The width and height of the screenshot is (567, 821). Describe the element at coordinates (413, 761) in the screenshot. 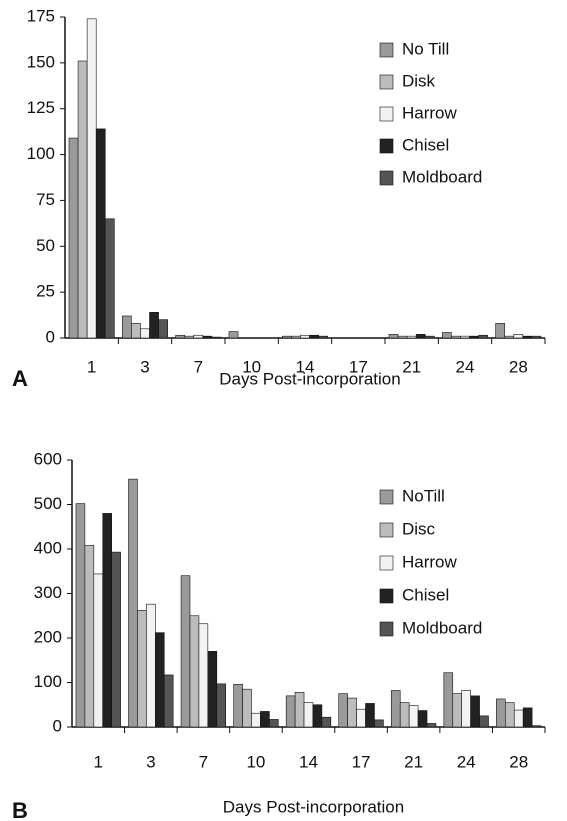

I see `x-tick-label: 21` at that location.